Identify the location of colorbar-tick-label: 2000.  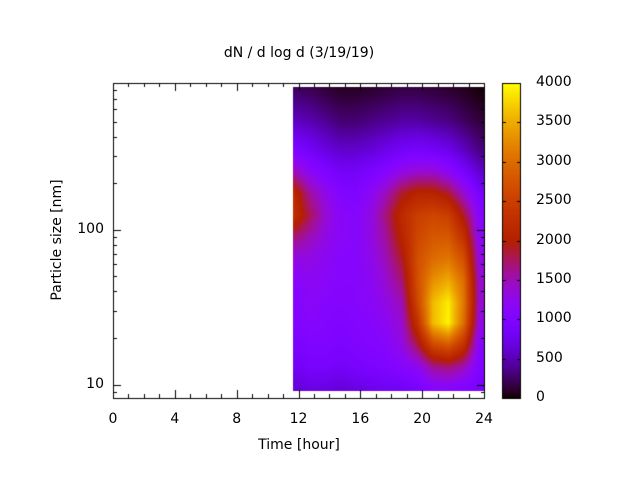
(554, 239).